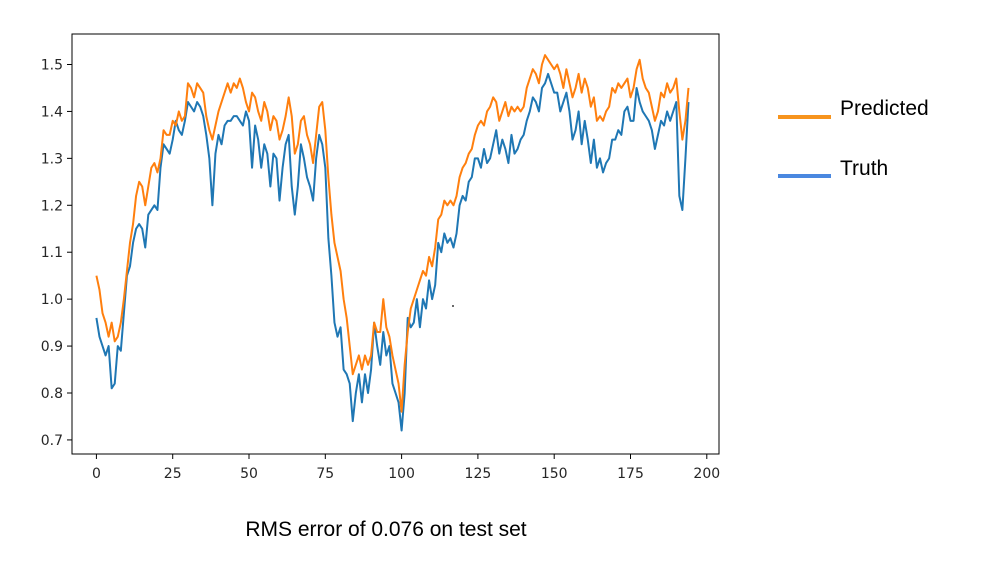  Describe the element at coordinates (478, 474) in the screenshot. I see `x-tick-label: 125` at that location.